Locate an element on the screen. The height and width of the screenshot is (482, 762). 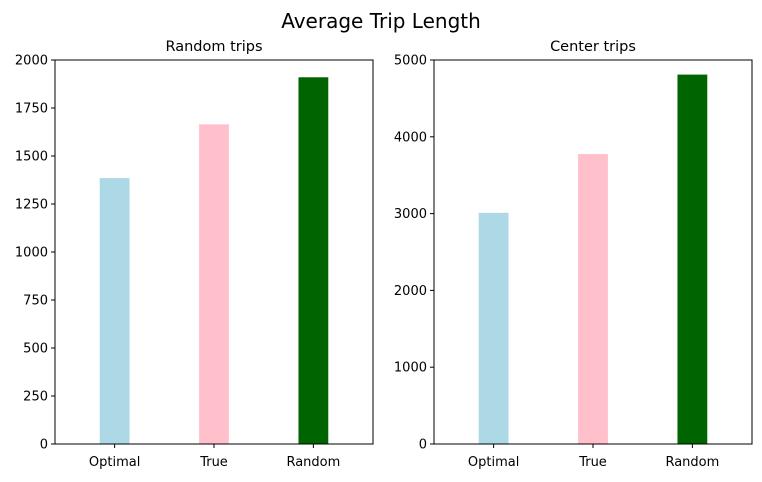
figure-title: Average Trip Length is located at coordinates (381, 21).